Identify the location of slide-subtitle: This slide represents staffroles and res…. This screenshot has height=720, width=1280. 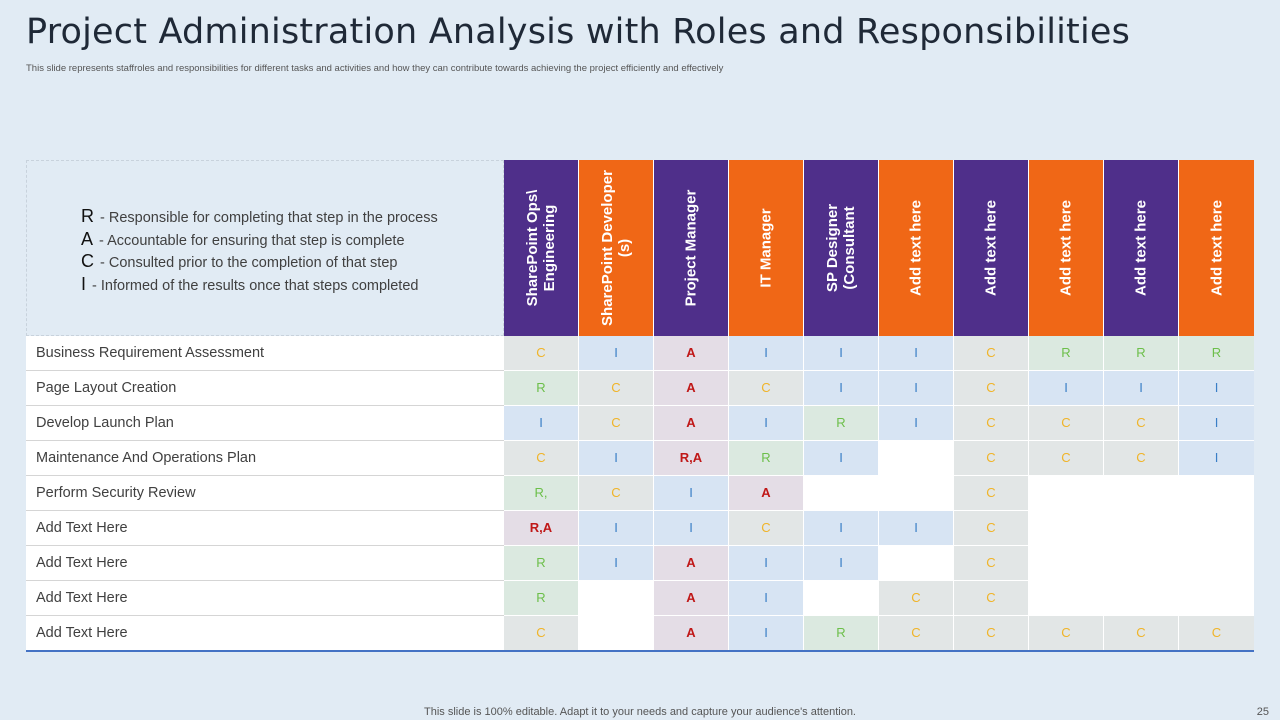
(375, 68).